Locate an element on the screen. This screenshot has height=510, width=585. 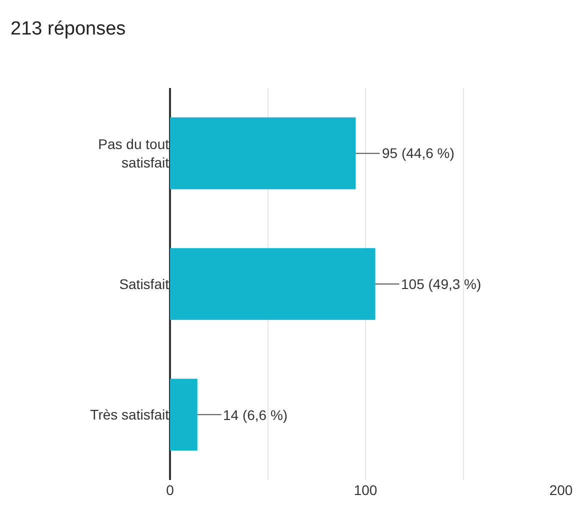
y-tick-label: Très satisfait is located at coordinates (130, 414).